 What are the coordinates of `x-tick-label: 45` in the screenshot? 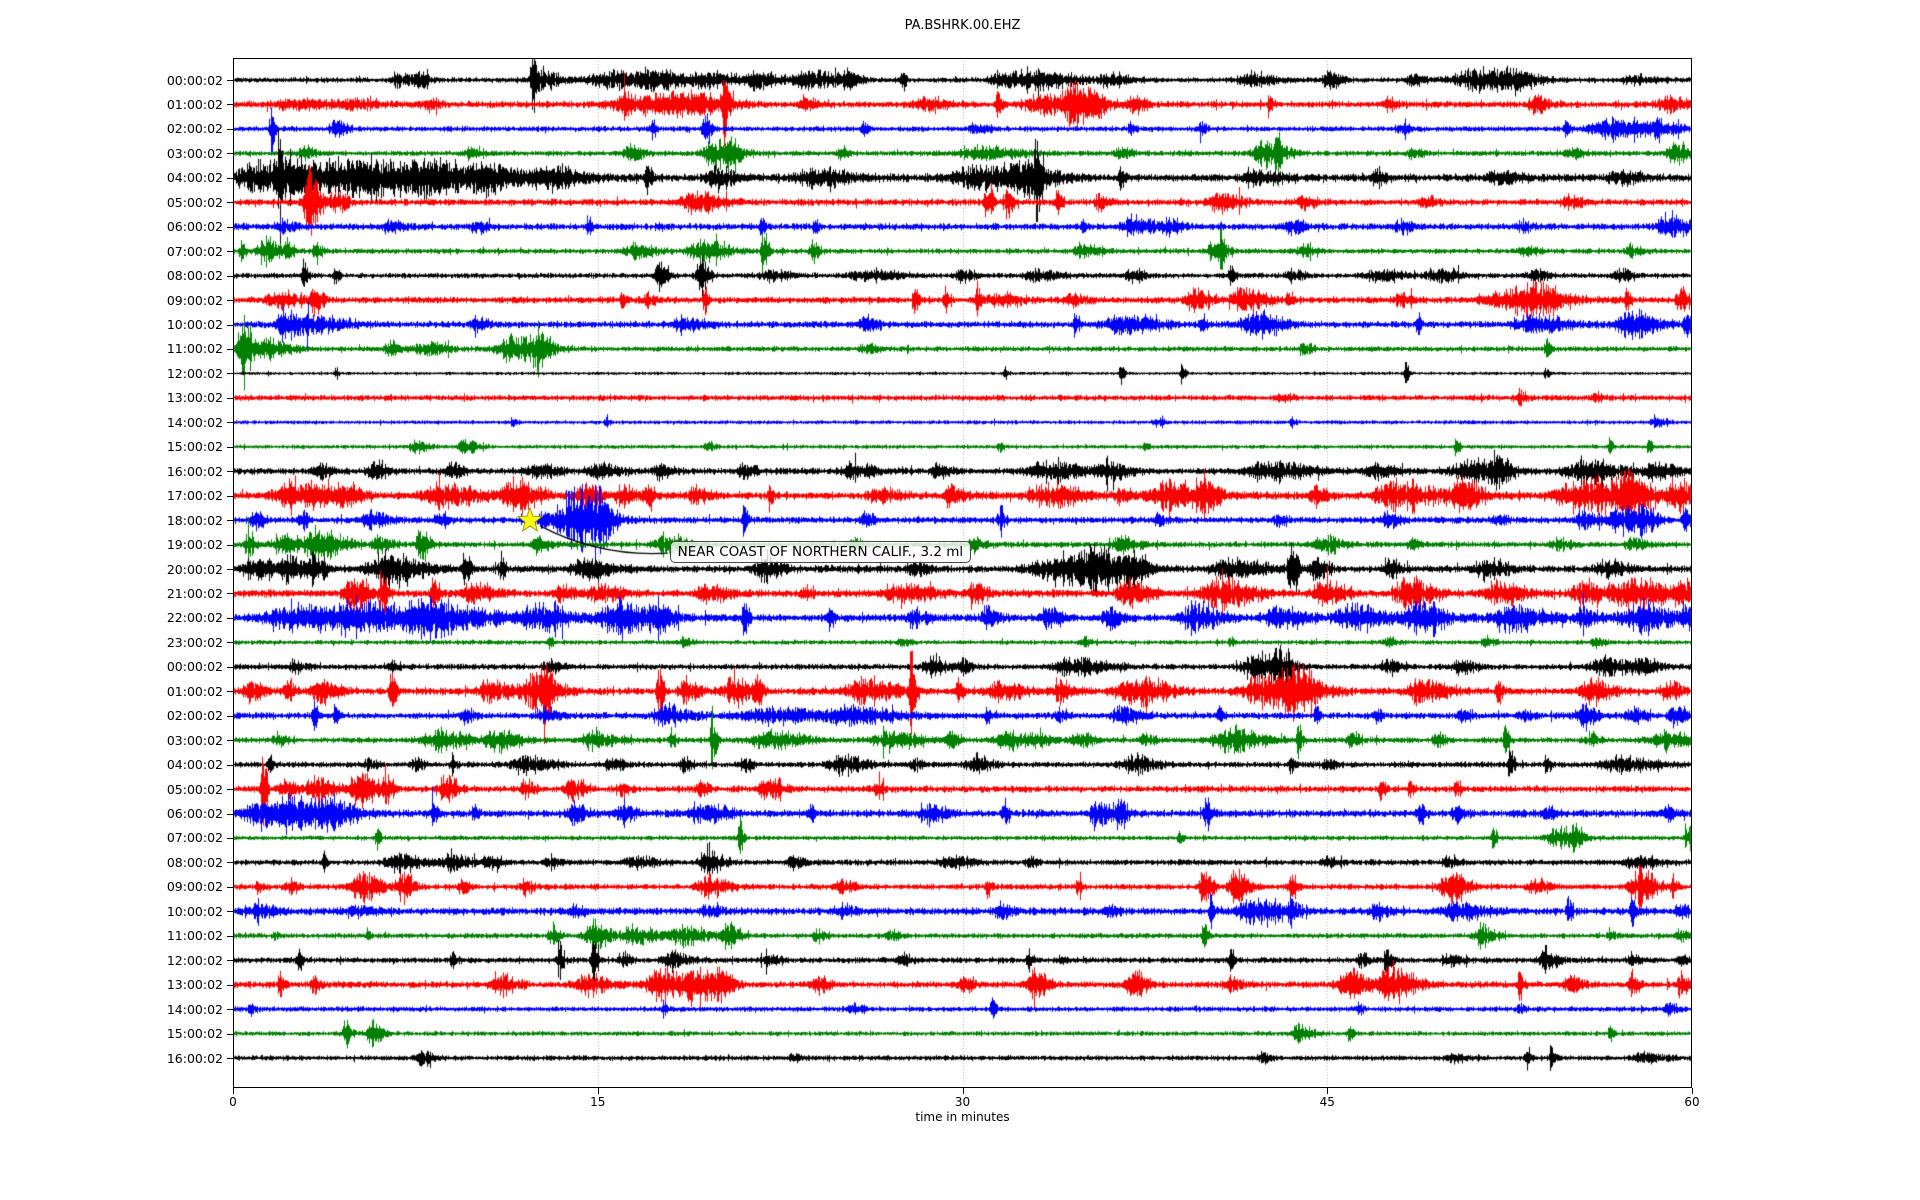 It's located at (1327, 1102).